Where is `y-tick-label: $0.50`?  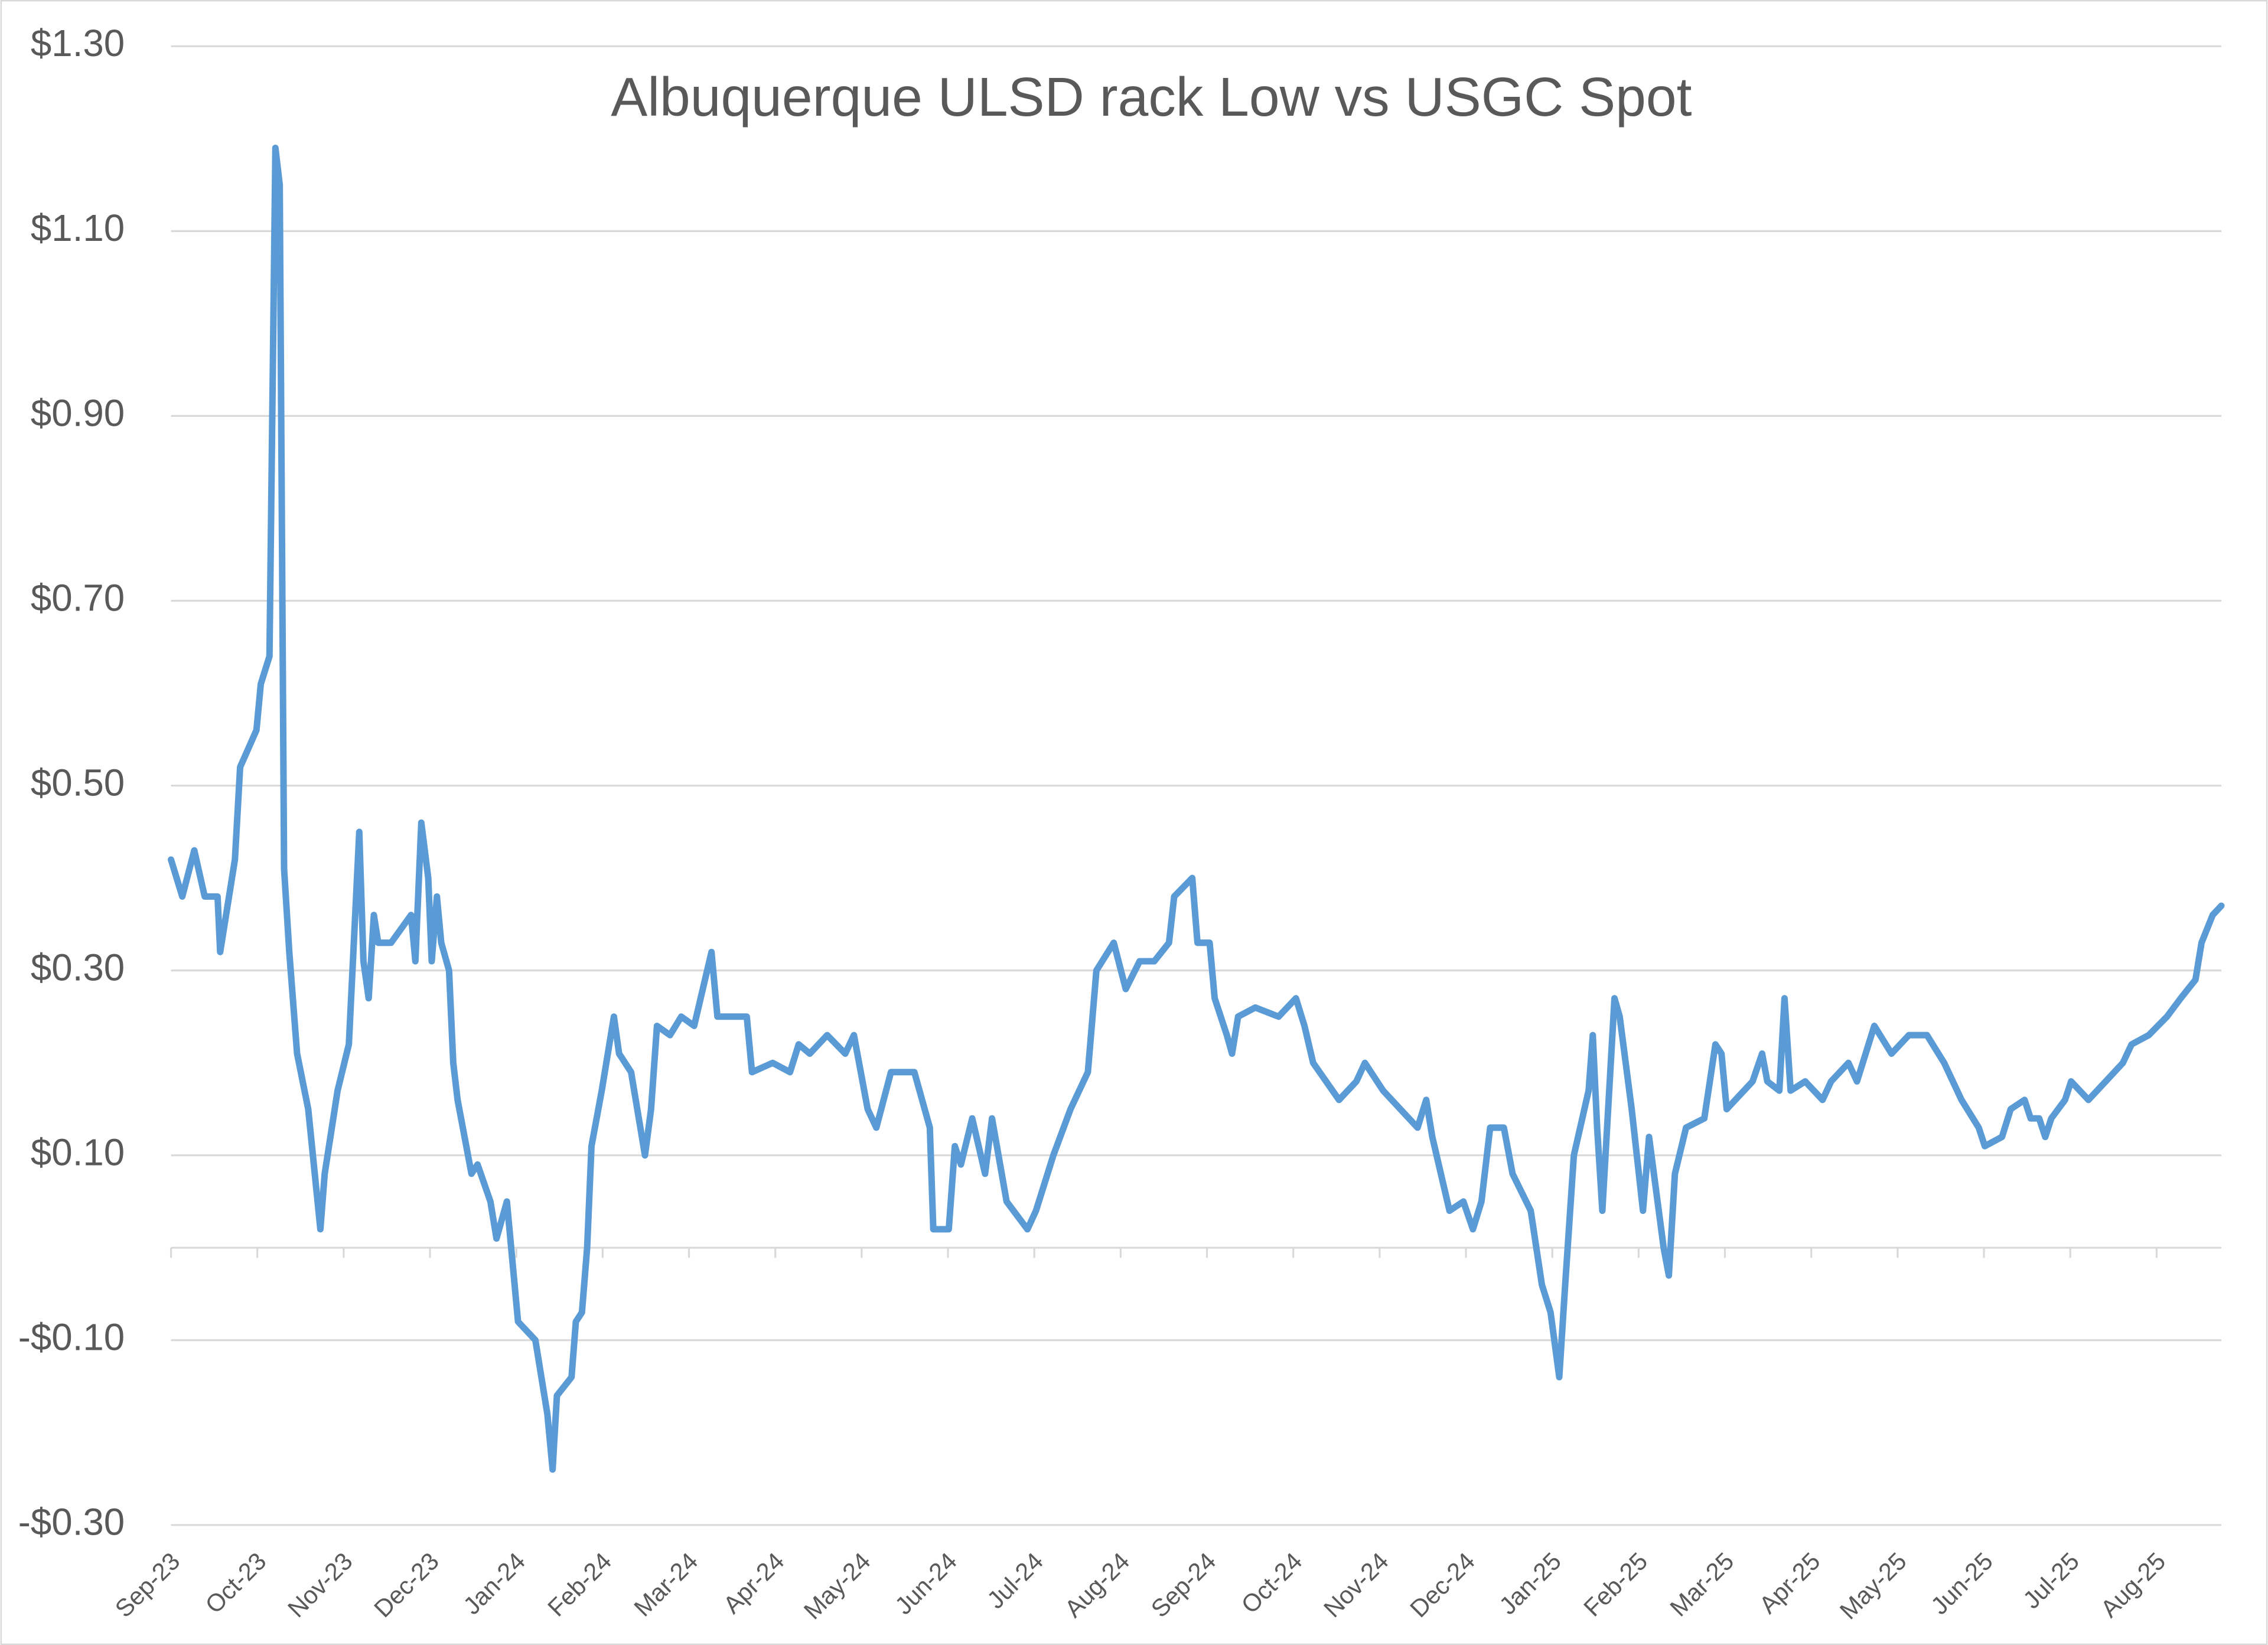
y-tick-label: $0.50 is located at coordinates (78, 783).